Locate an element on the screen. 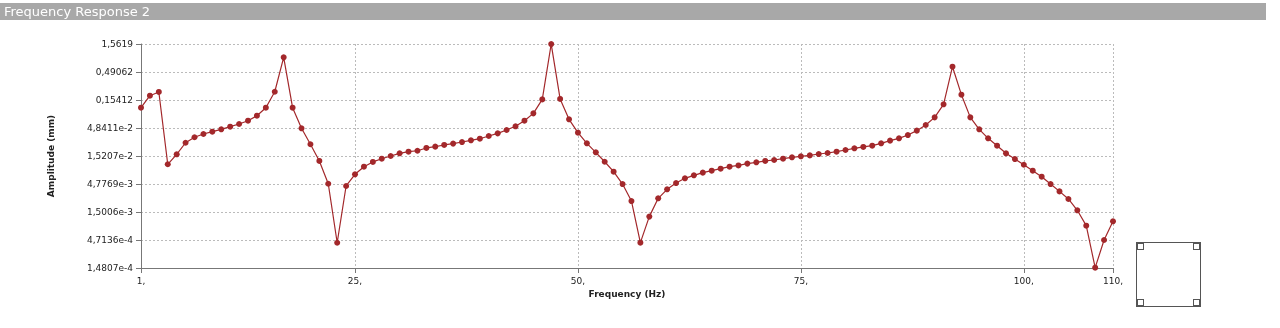 This screenshot has height=328, width=1280. y-tick-label: 1,4807e-4 is located at coordinates (110, 268).